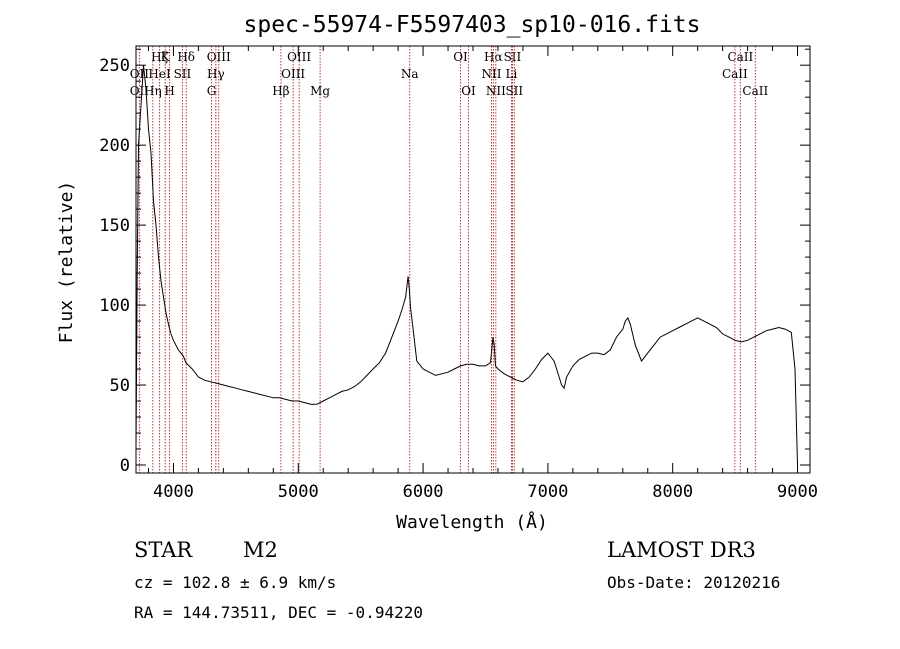 This screenshot has width=900, height=649. Describe the element at coordinates (114, 66) in the screenshot. I see `y-tick-label: 250` at that location.